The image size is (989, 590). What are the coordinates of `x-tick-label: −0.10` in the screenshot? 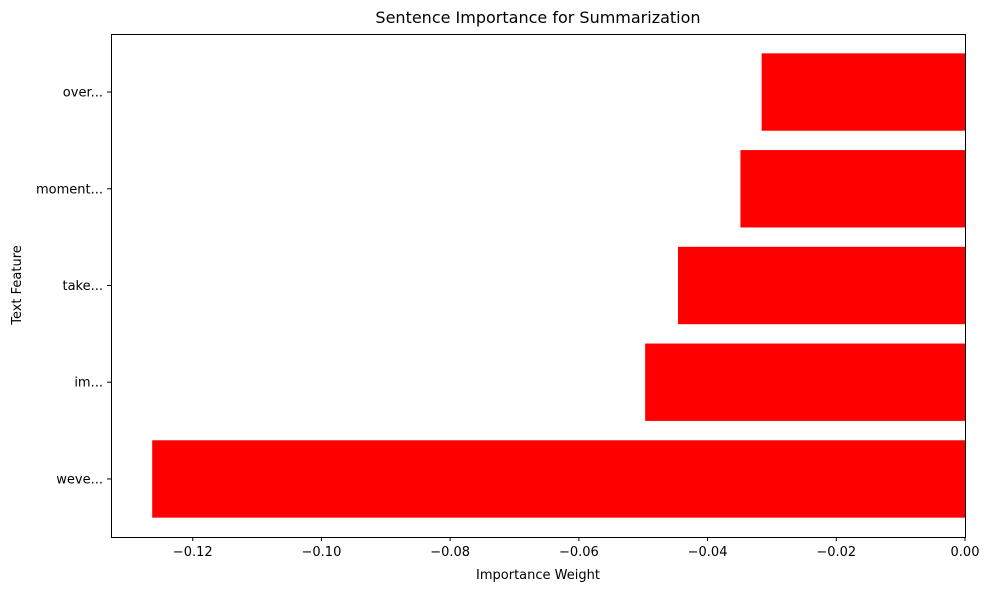 It's located at (322, 552).